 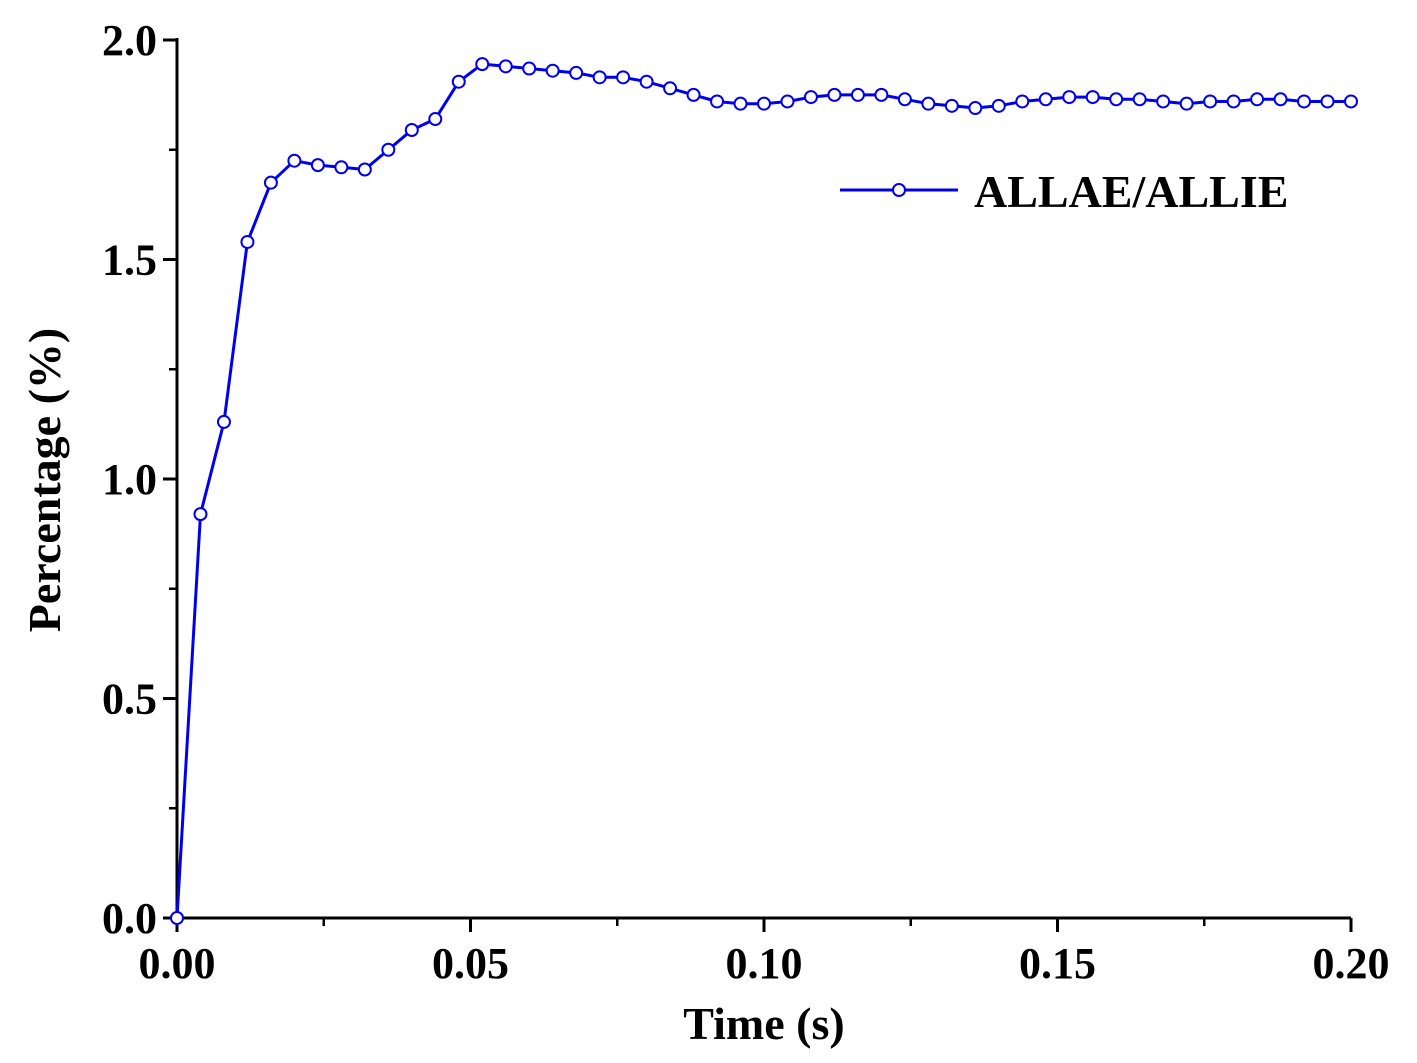 I want to click on x-tick-label: 0.05, so click(x=470, y=963).